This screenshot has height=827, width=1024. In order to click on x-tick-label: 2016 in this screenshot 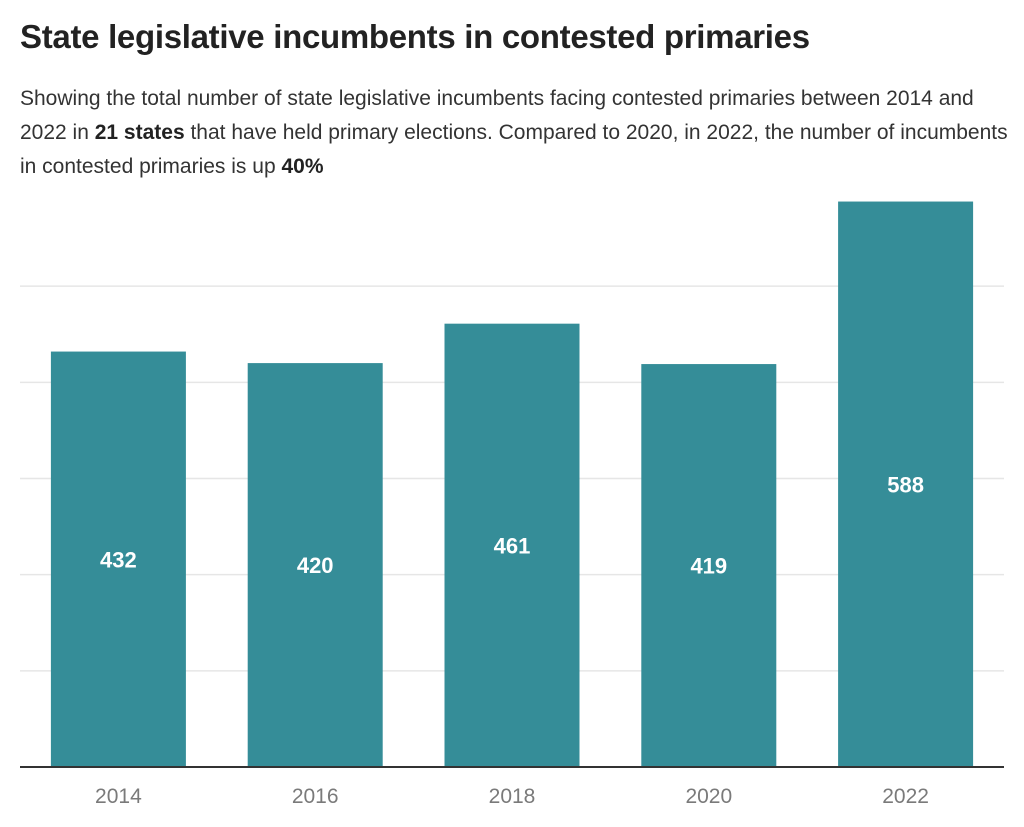, I will do `click(315, 796)`.